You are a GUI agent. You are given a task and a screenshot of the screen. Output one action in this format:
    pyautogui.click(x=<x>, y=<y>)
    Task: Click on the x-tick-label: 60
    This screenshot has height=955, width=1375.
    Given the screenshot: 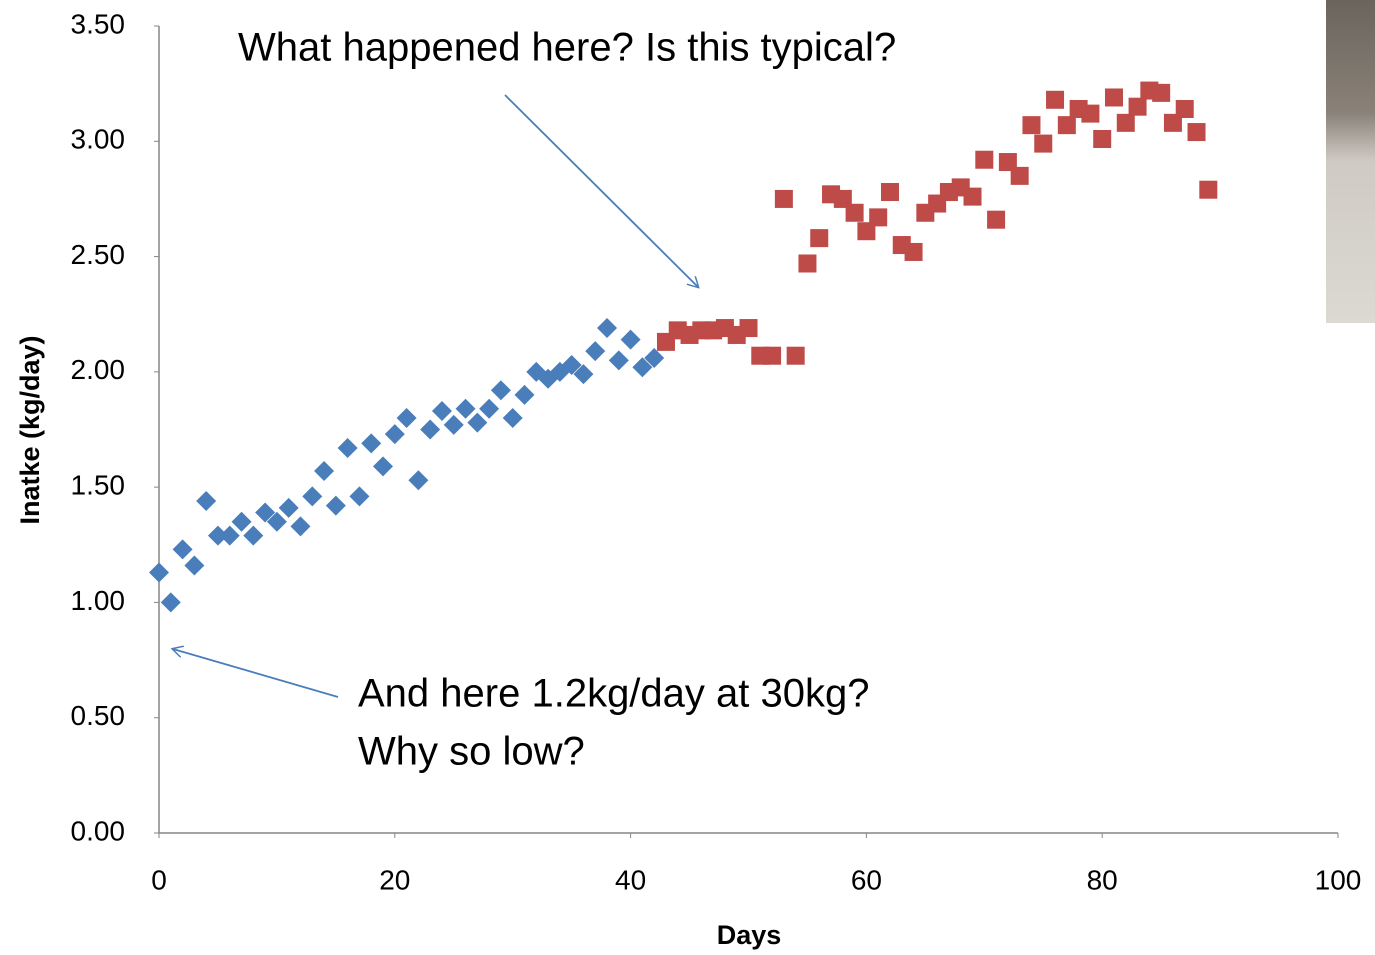 What is the action you would take?
    pyautogui.click(x=866, y=879)
    